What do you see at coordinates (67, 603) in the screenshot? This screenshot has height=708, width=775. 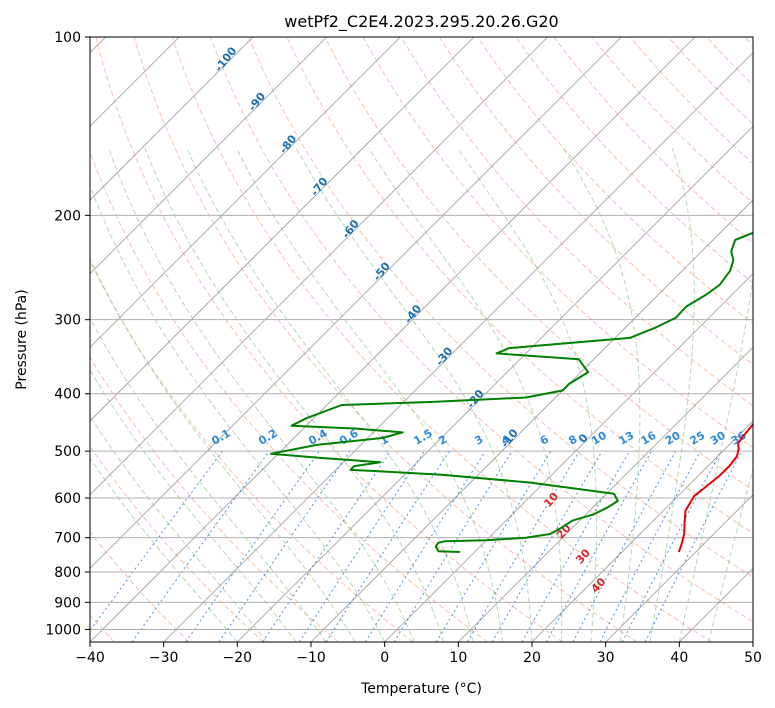 I see `y-tick-label: 900` at bounding box center [67, 603].